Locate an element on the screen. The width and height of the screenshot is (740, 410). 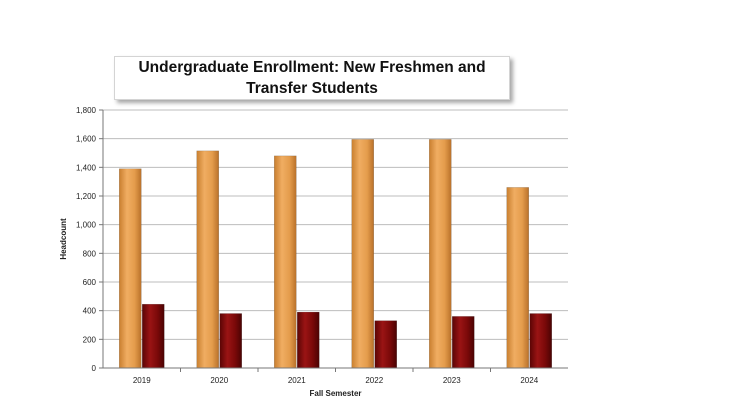
y-tick-label: 1,800 is located at coordinates (86, 110).